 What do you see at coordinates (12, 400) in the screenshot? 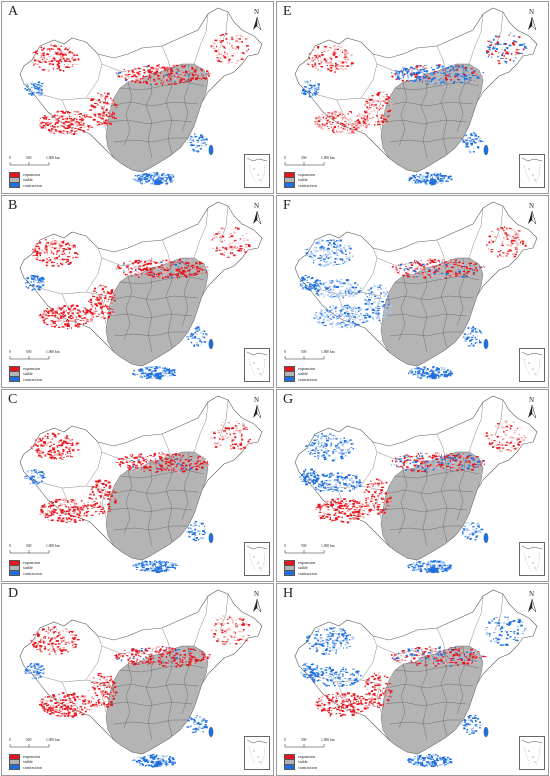
I see `panel-label: C` at bounding box center [12, 400].